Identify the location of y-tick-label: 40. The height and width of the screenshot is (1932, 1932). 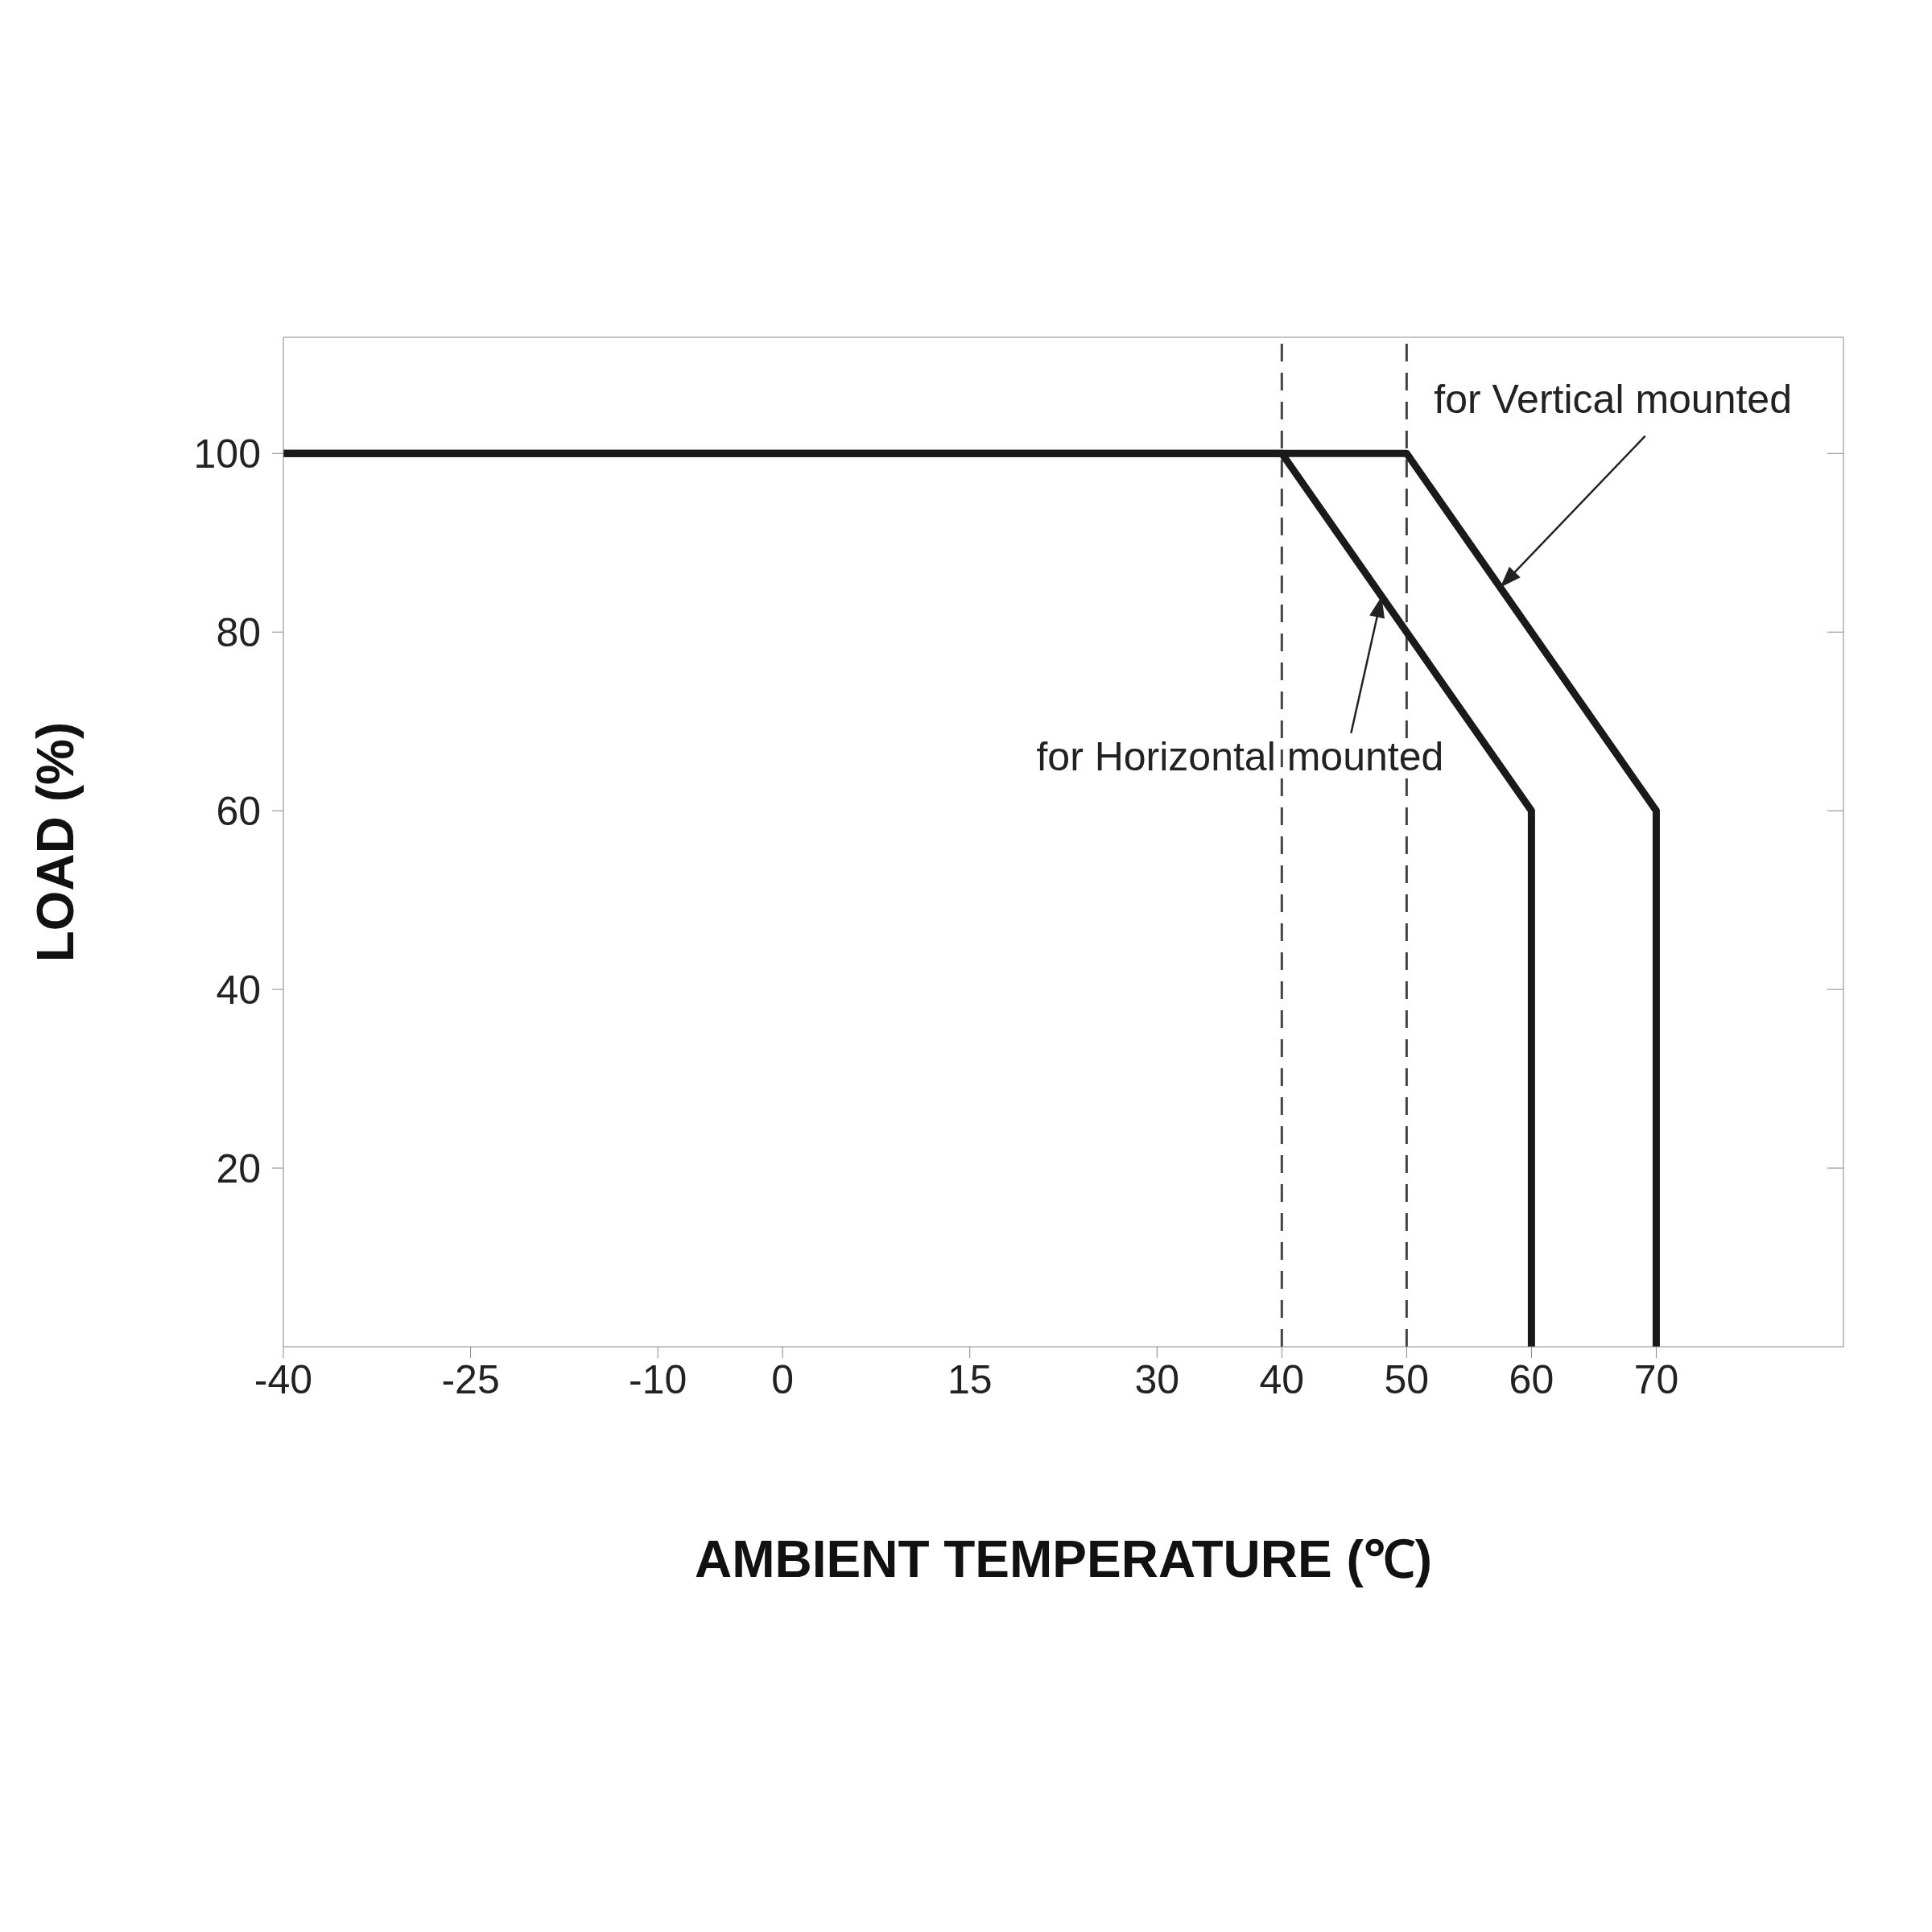
(238, 990).